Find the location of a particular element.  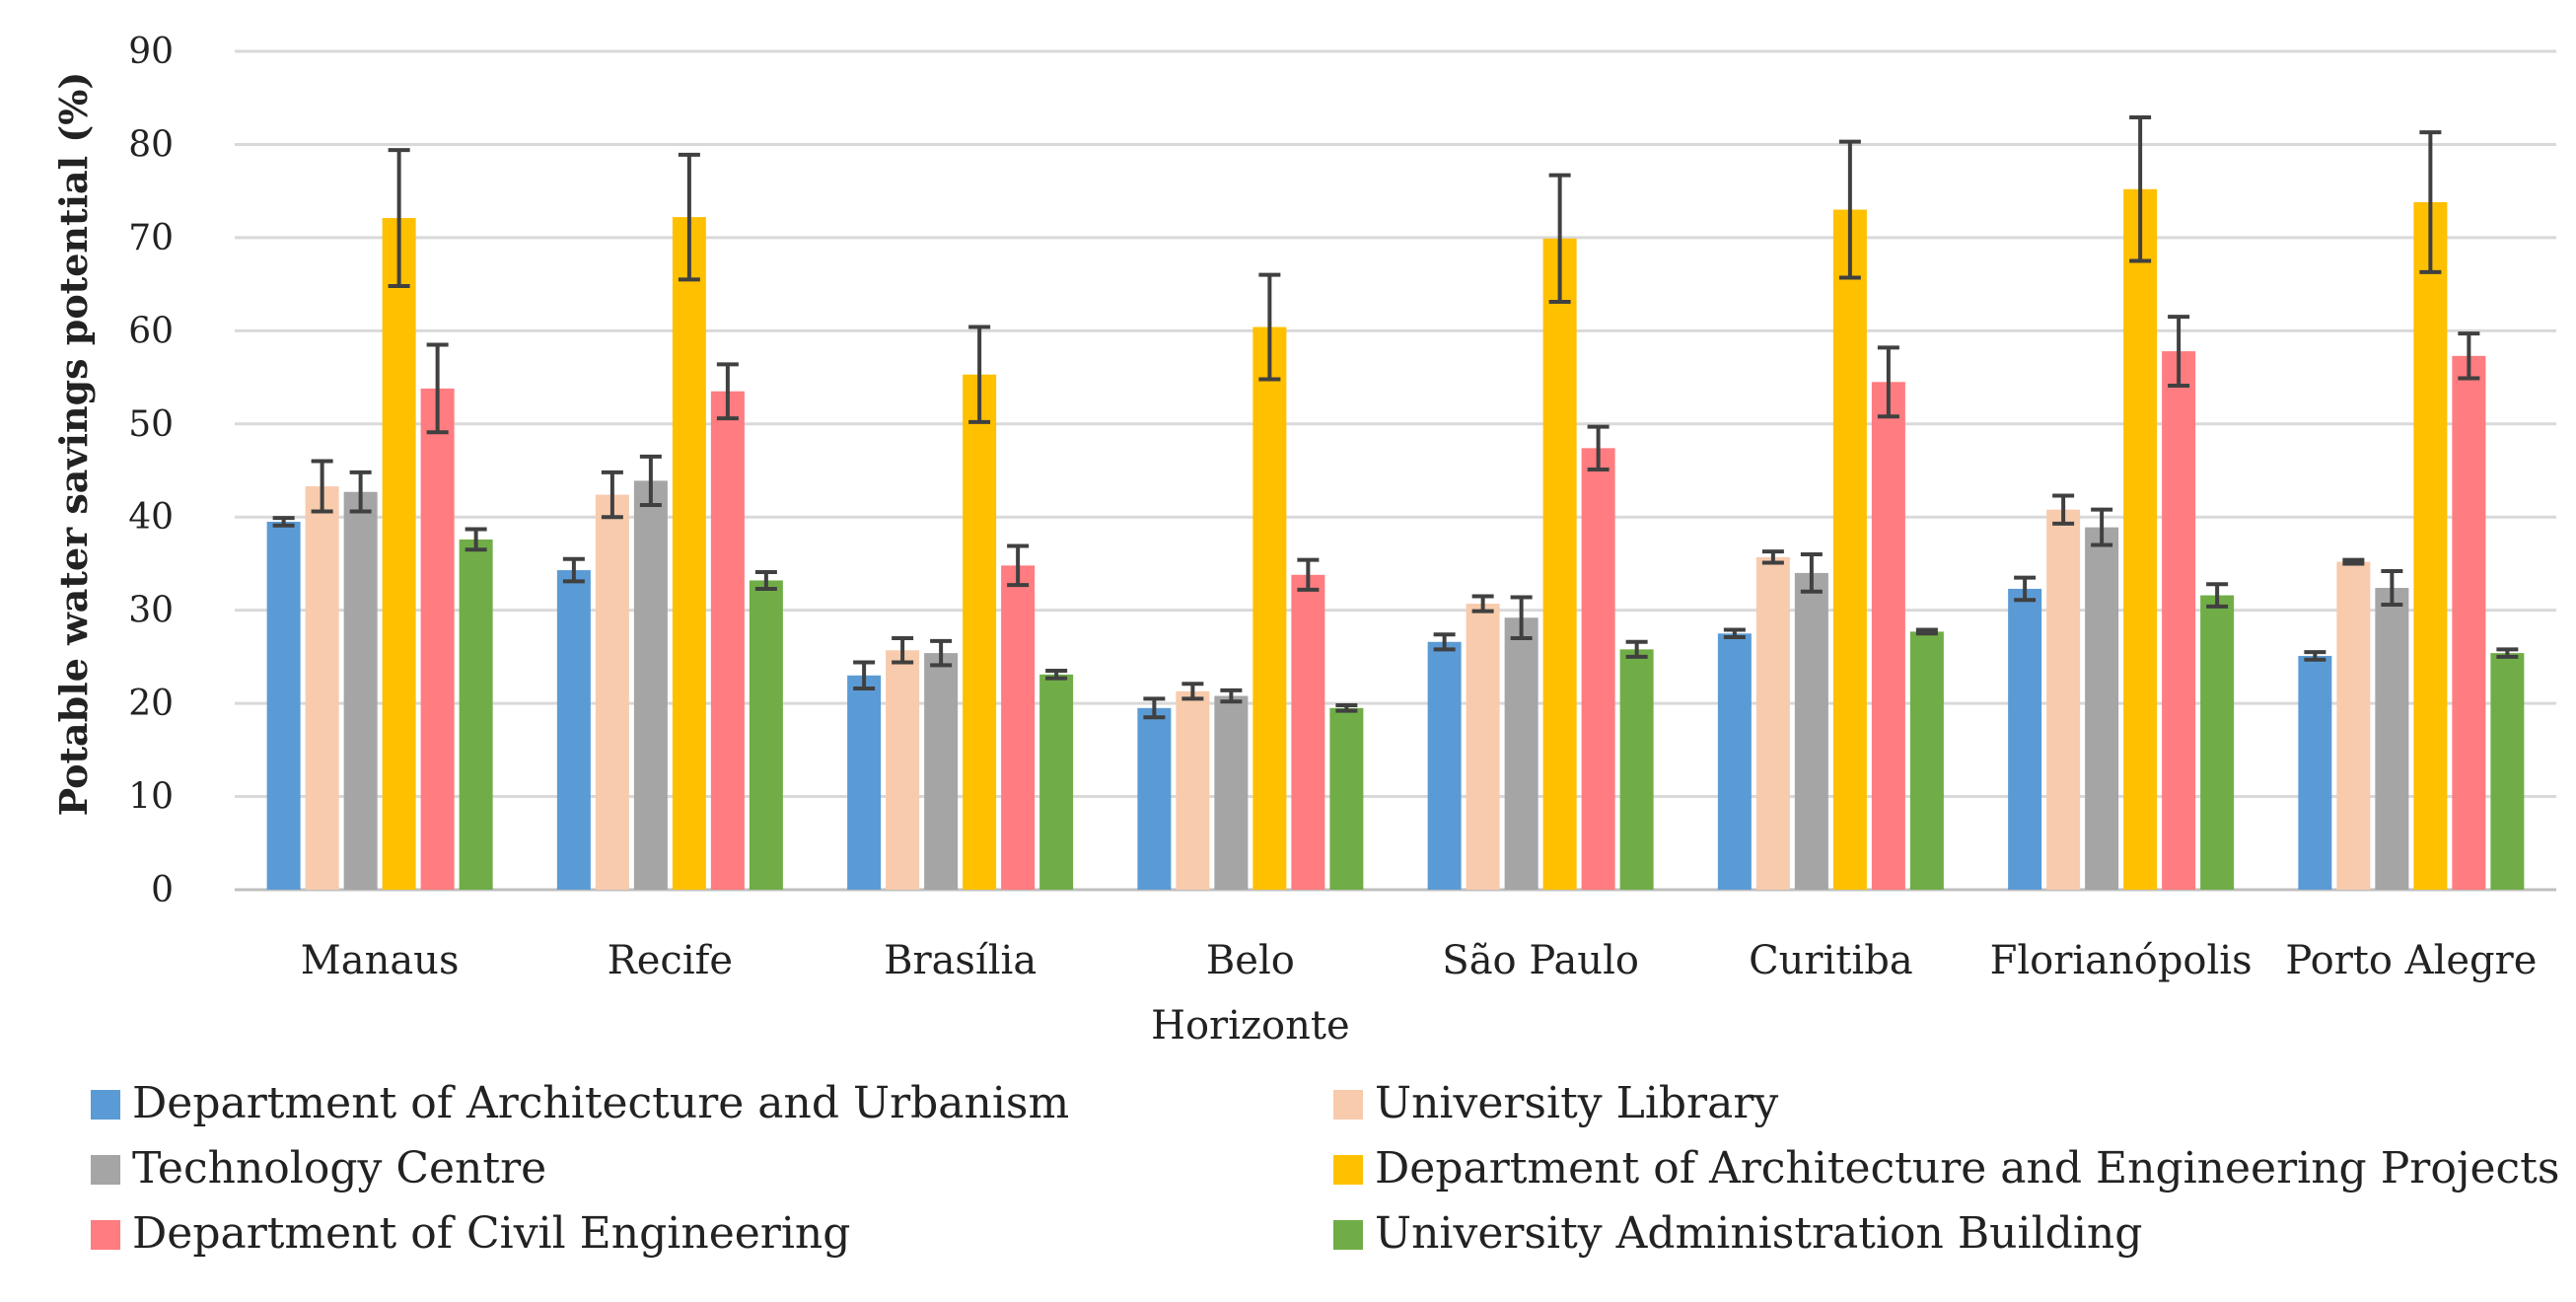

y-tick-label: 80 is located at coordinates (151, 144).